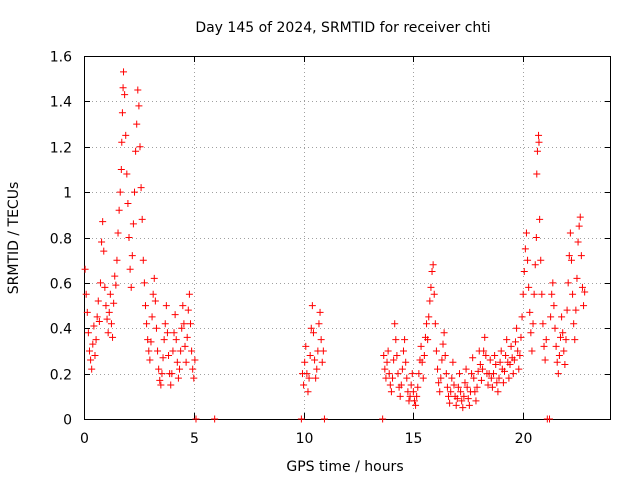 This screenshot has width=640, height=480. Describe the element at coordinates (84, 439) in the screenshot. I see `x-tick-label: 0` at that location.